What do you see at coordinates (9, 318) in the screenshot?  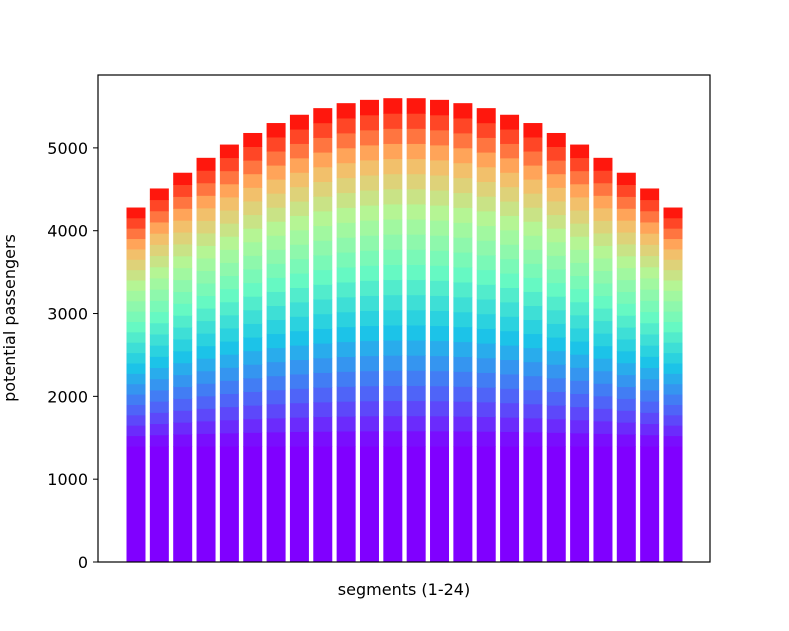 I see `y-axis-label: potential passengers` at bounding box center [9, 318].